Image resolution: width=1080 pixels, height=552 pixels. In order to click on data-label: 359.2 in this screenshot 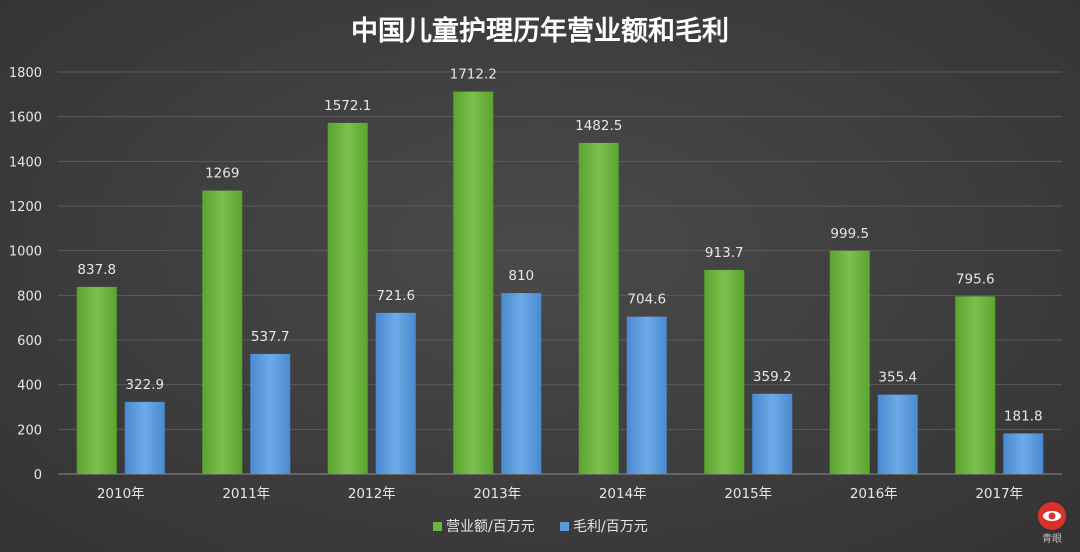, I will do `click(772, 377)`.